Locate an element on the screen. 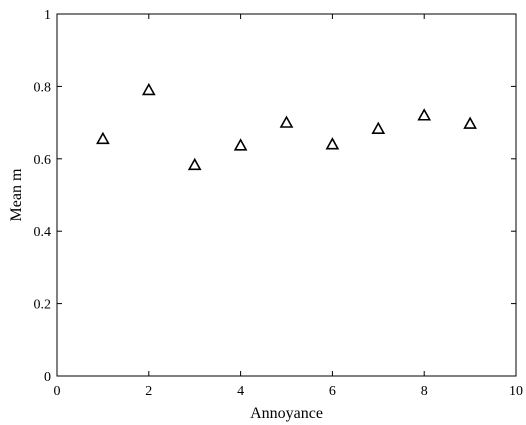 This screenshot has height=425, width=526. x-tick-label: 10 is located at coordinates (516, 391).